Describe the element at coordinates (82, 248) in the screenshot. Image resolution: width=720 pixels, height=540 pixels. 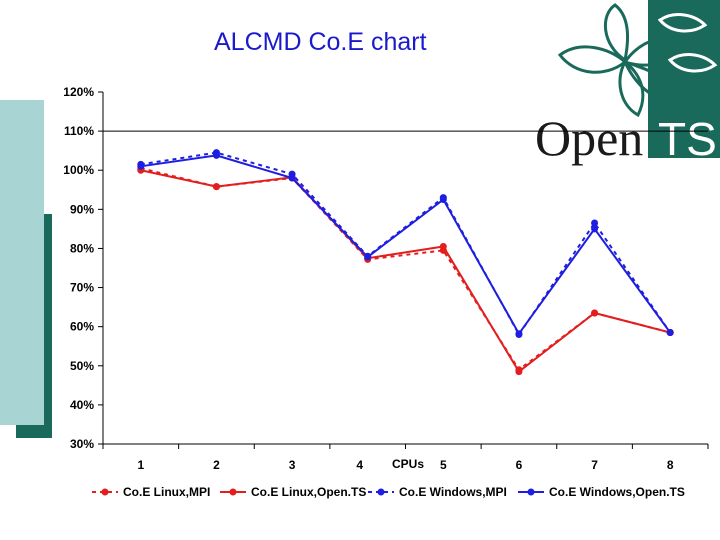
I see `y-tick-label: 80%` at that location.